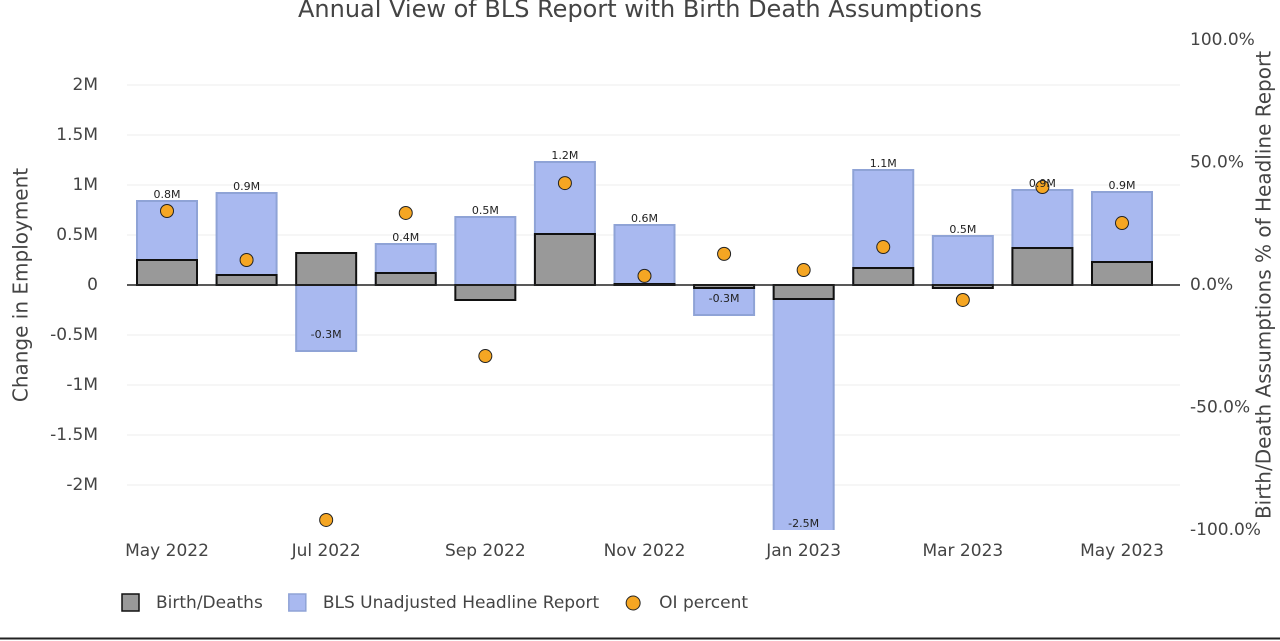  Describe the element at coordinates (85, 185) in the screenshot. I see `y-tick-label: 1M` at that location.